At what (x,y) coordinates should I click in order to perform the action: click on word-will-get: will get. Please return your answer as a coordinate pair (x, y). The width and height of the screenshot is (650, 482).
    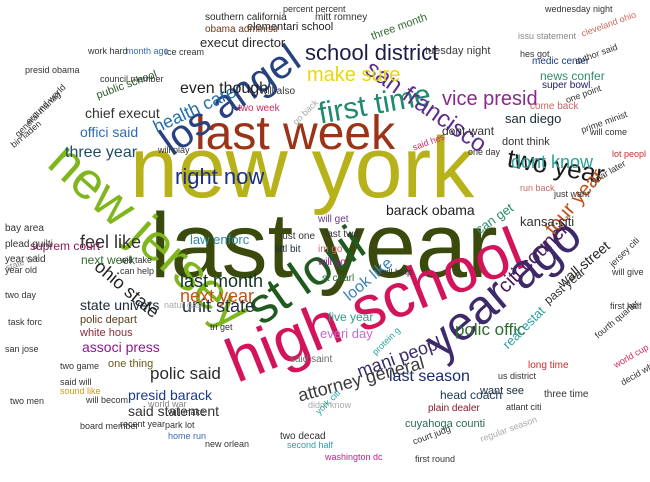
    Looking at the image, I should click on (333, 219).